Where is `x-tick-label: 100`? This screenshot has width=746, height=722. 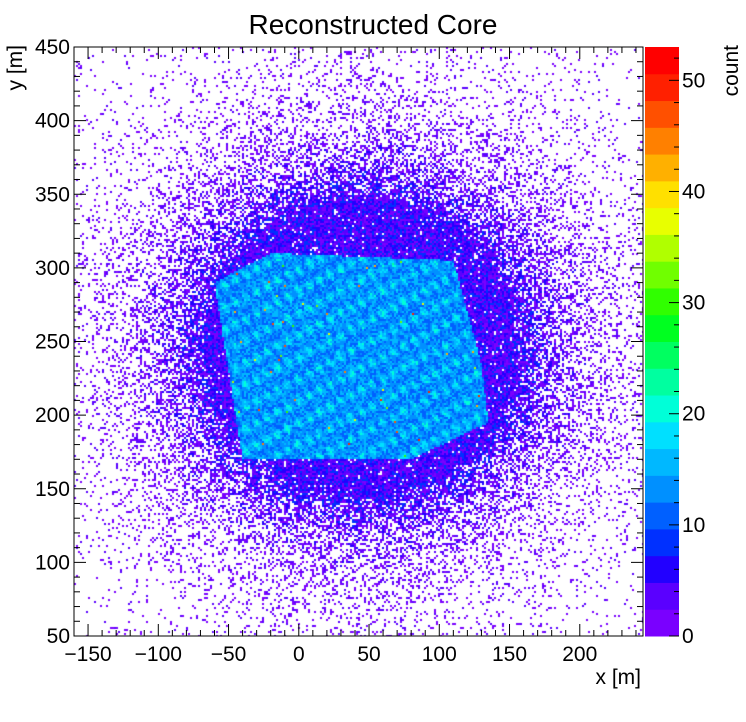
x-tick-label: 100 is located at coordinates (439, 654).